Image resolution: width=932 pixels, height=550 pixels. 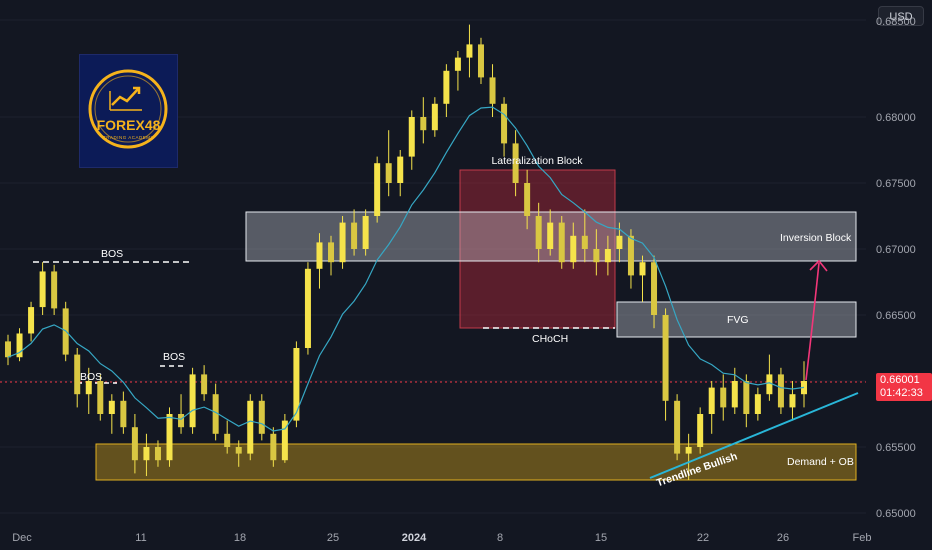 I want to click on last-price-value: 0.66001, so click(x=900, y=380).